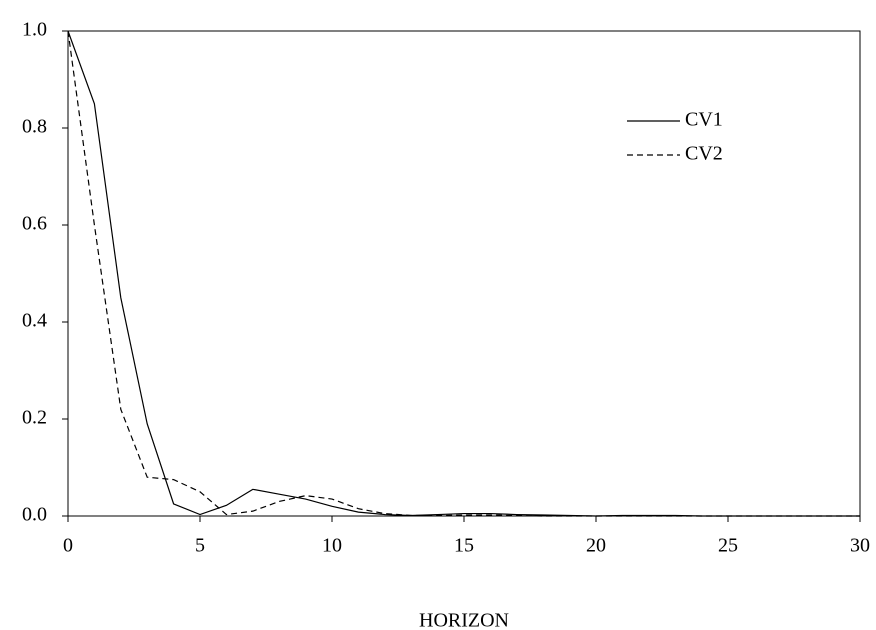 The height and width of the screenshot is (630, 876). Describe the element at coordinates (464, 620) in the screenshot. I see `x-axis-label: HORIZON` at that location.